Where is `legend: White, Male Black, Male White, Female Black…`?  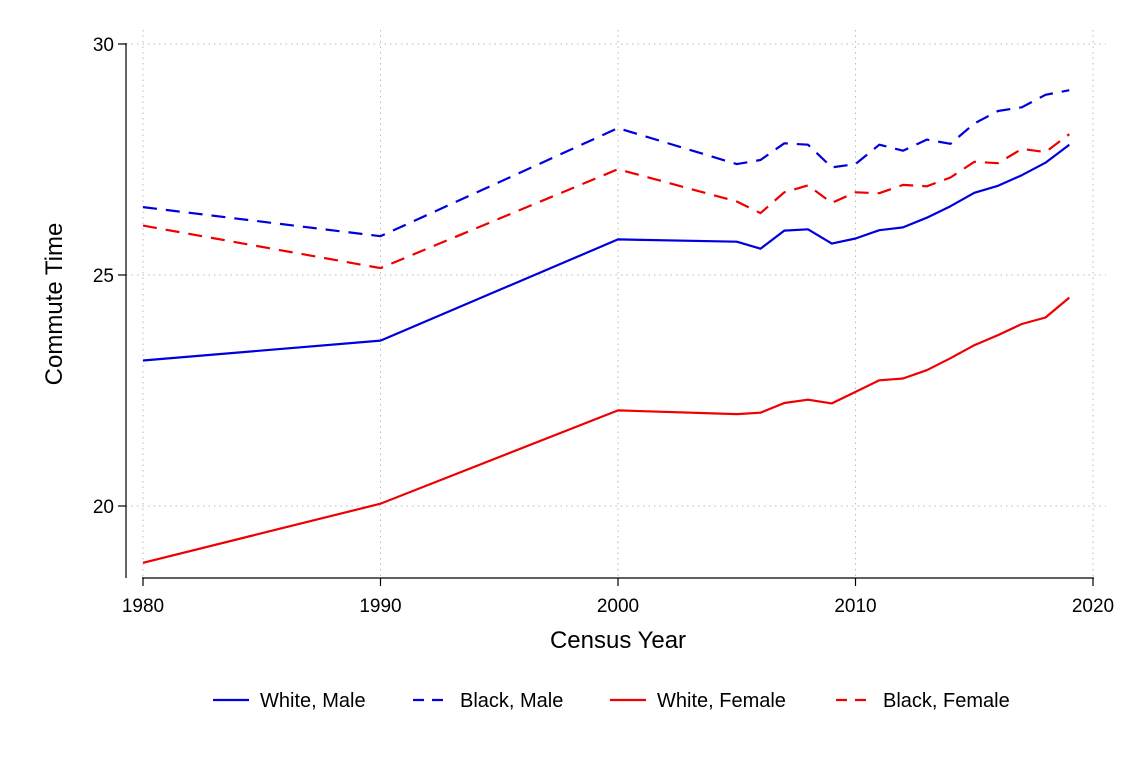 legend: White, Male Black, Male White, Female Black… is located at coordinates (611, 701).